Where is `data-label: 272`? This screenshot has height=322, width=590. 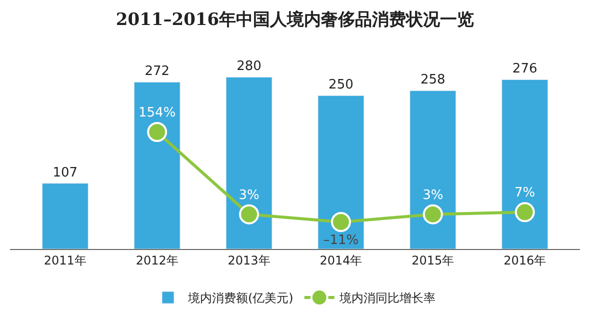 data-label: 272 is located at coordinates (157, 72).